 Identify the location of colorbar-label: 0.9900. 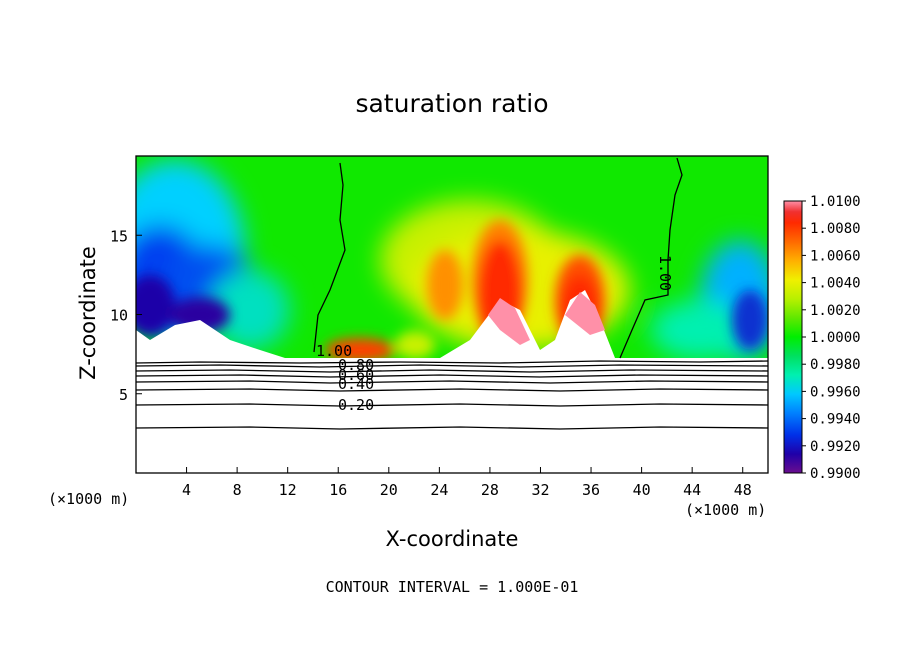
(835, 474).